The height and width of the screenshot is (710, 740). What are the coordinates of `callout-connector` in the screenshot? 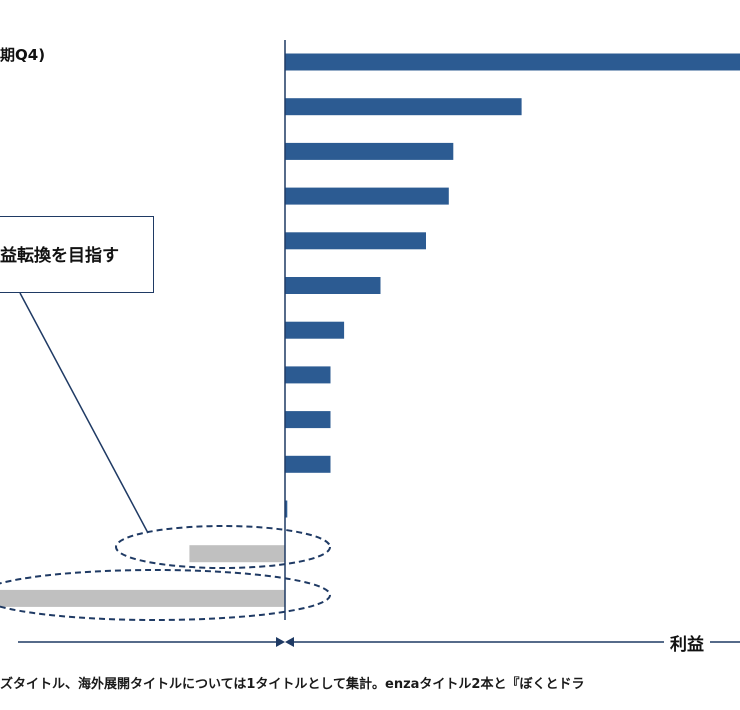 It's located at (84, 413).